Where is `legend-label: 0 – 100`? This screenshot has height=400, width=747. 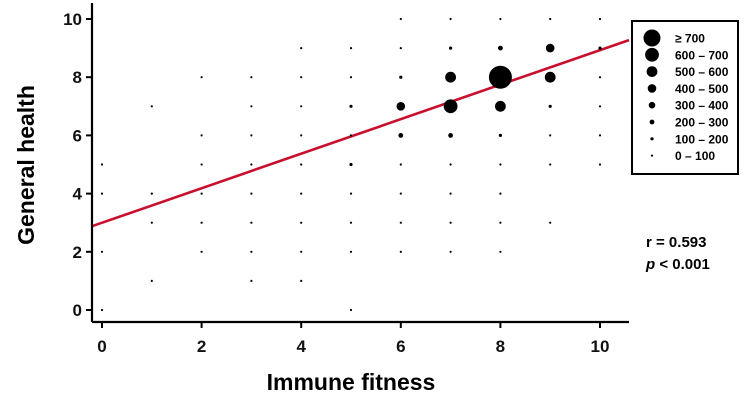 legend-label: 0 – 100 is located at coordinates (695, 156).